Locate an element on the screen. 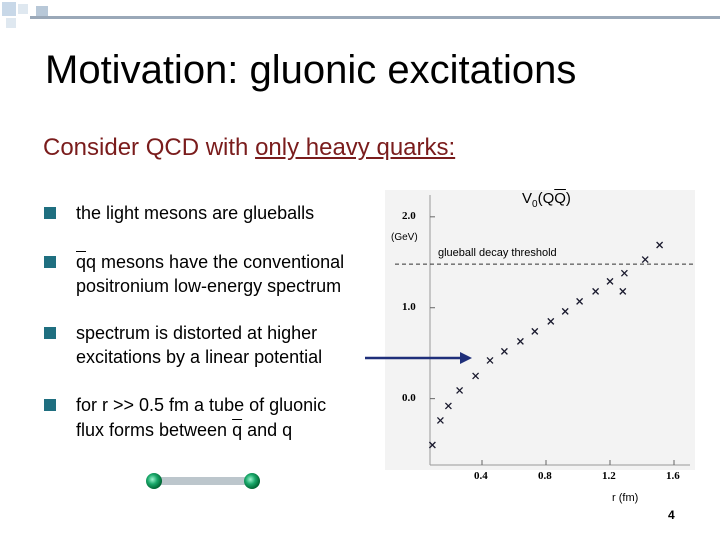  bullet-text: qq mesons have the conventional is located at coordinates (210, 262).